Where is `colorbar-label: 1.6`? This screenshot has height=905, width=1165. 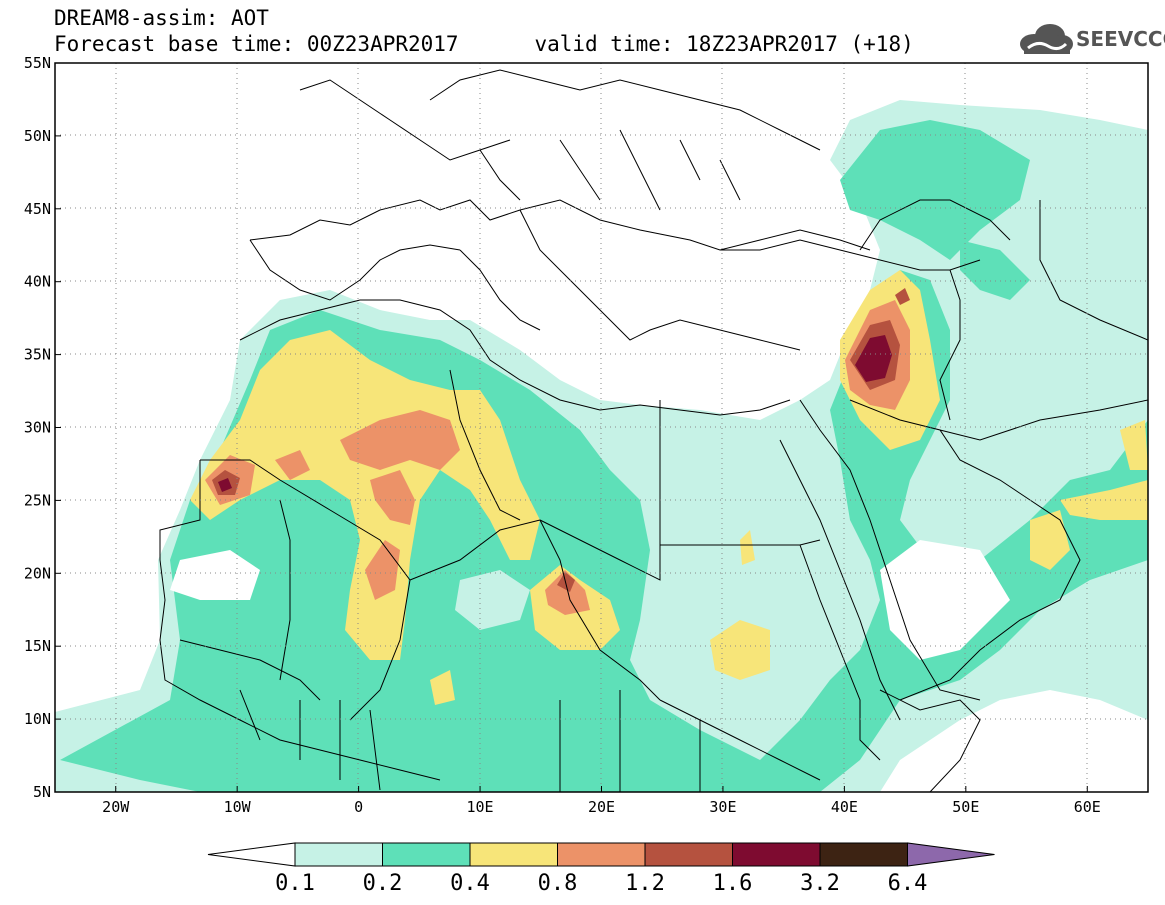 colorbar-label: 1.6 is located at coordinates (733, 883).